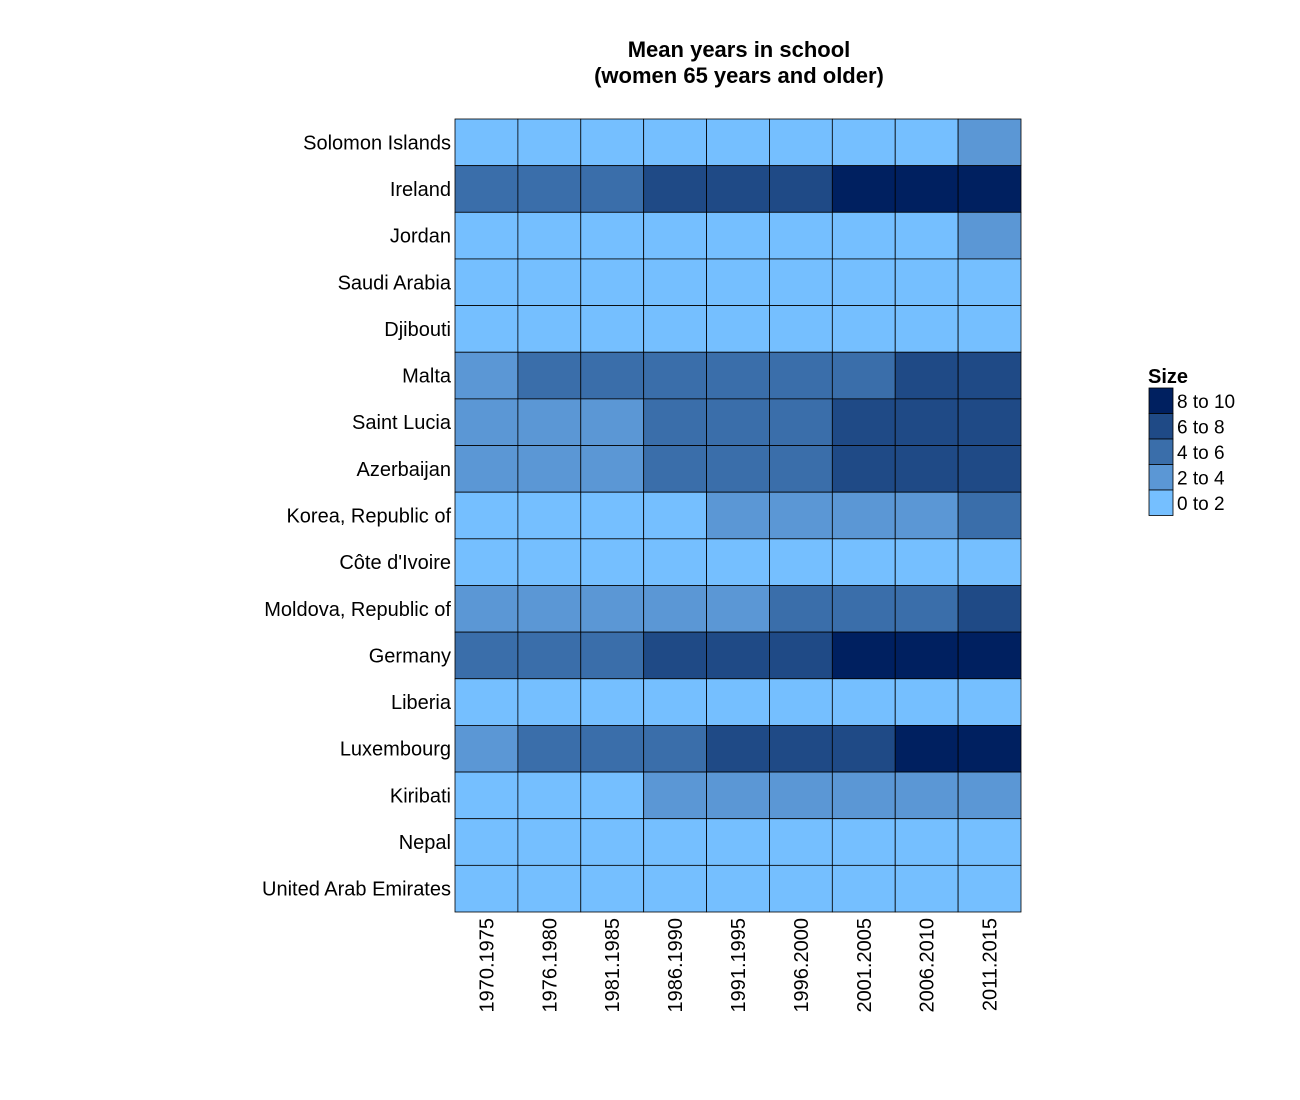 This screenshot has height=1100, width=1300. Describe the element at coordinates (1201, 453) in the screenshot. I see `legend-label: 4 to 6` at that location.